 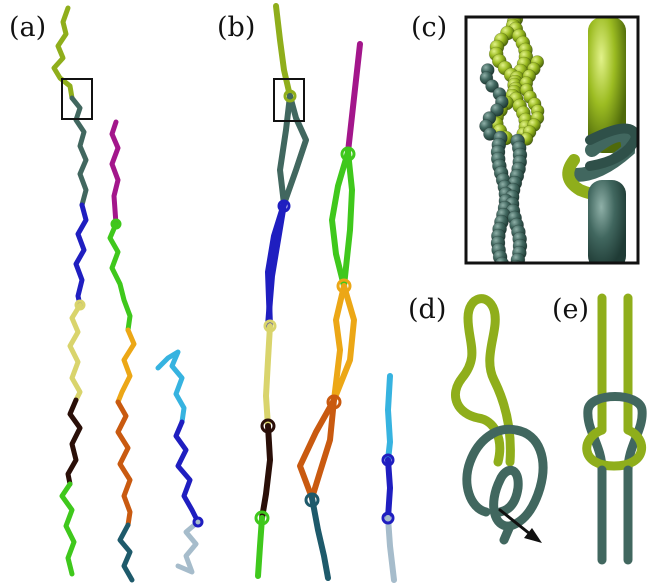 What do you see at coordinates (512, 140) in the screenshot?
I see `bead-strand-left` at bounding box center [512, 140].